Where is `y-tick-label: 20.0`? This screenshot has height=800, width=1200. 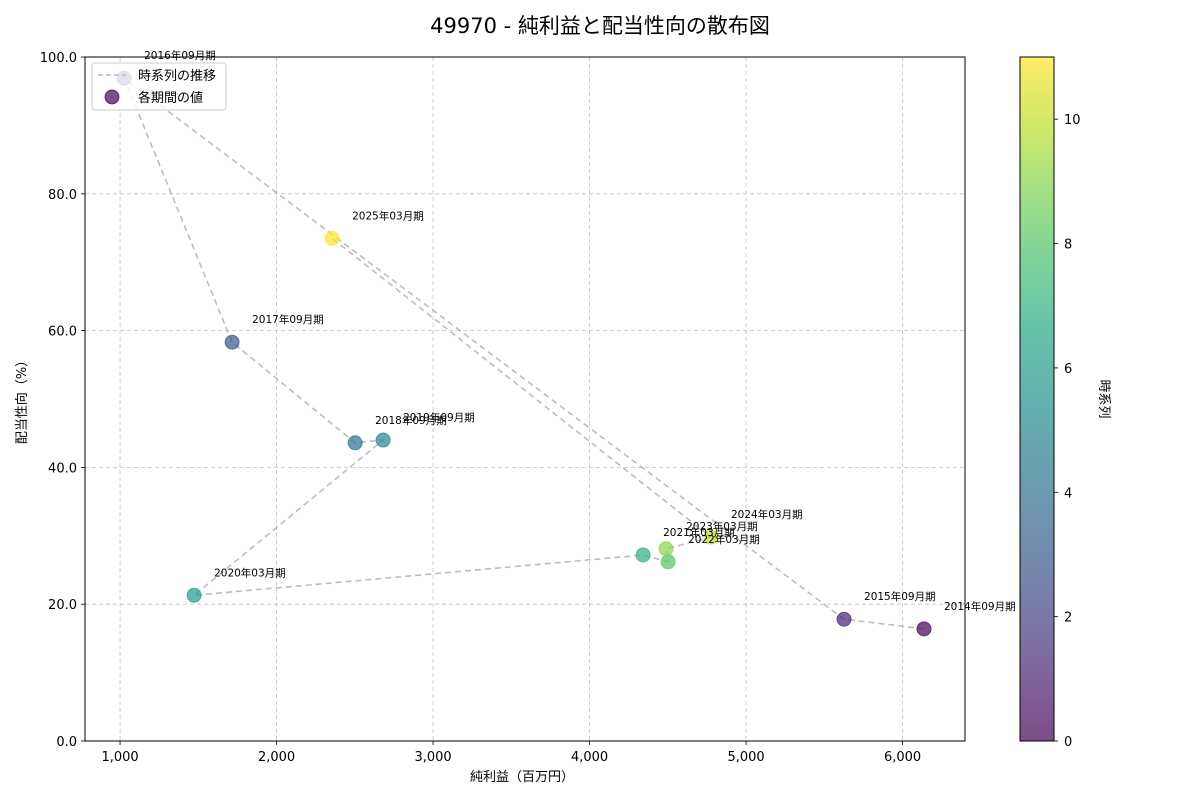
y-tick-label: 20.0 is located at coordinates (62, 605).